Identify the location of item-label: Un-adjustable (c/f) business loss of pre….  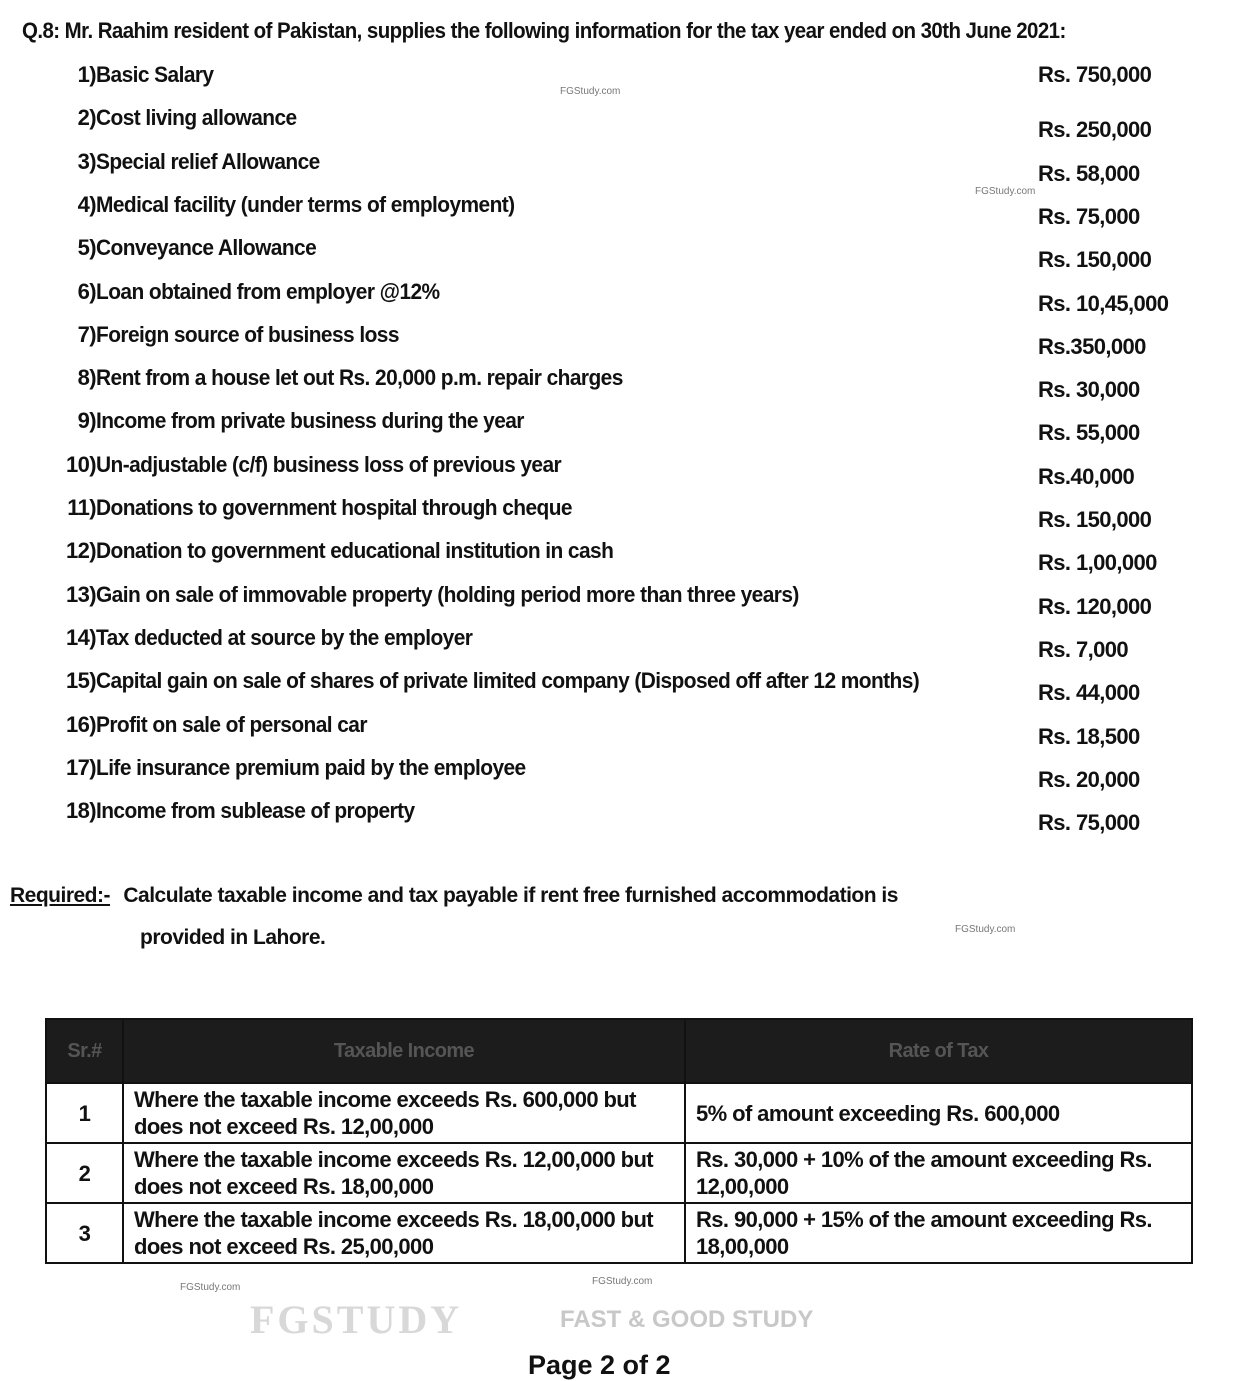
(329, 464).